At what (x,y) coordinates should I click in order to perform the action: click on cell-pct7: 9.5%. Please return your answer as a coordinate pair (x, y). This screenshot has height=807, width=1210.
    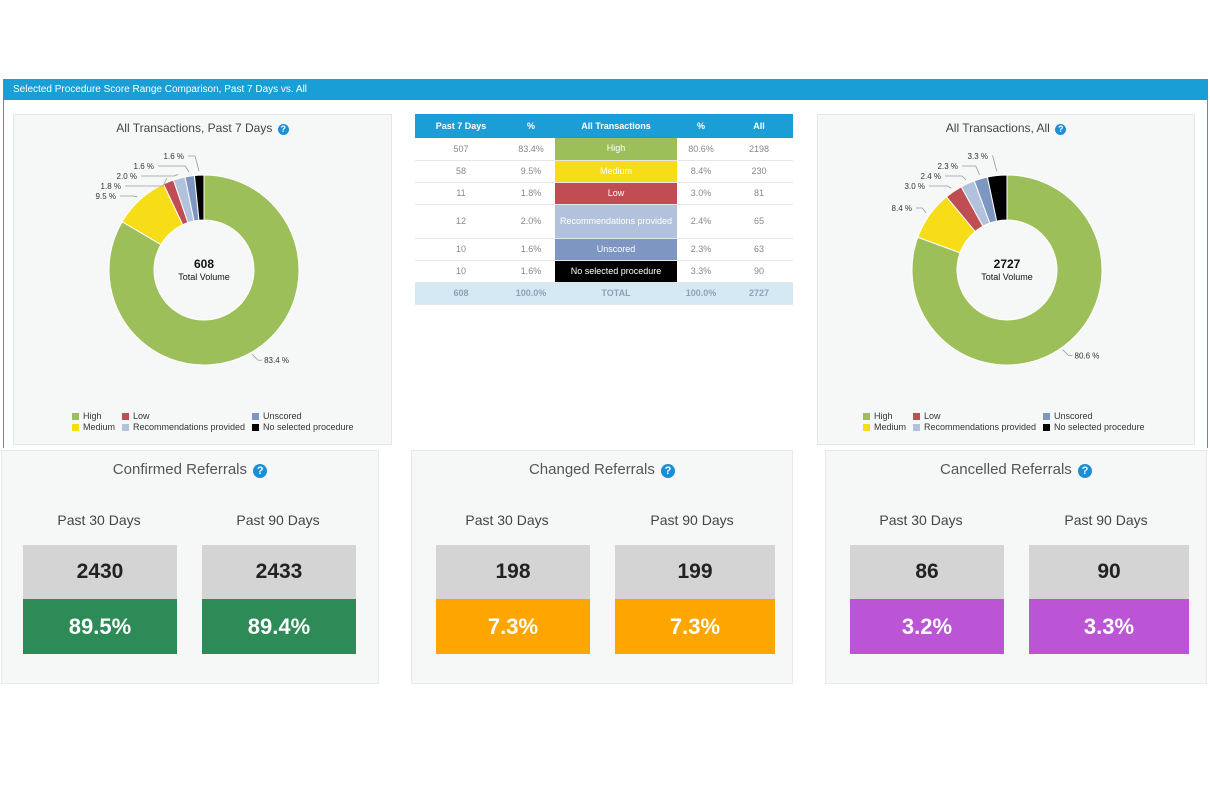
    Looking at the image, I should click on (531, 171).